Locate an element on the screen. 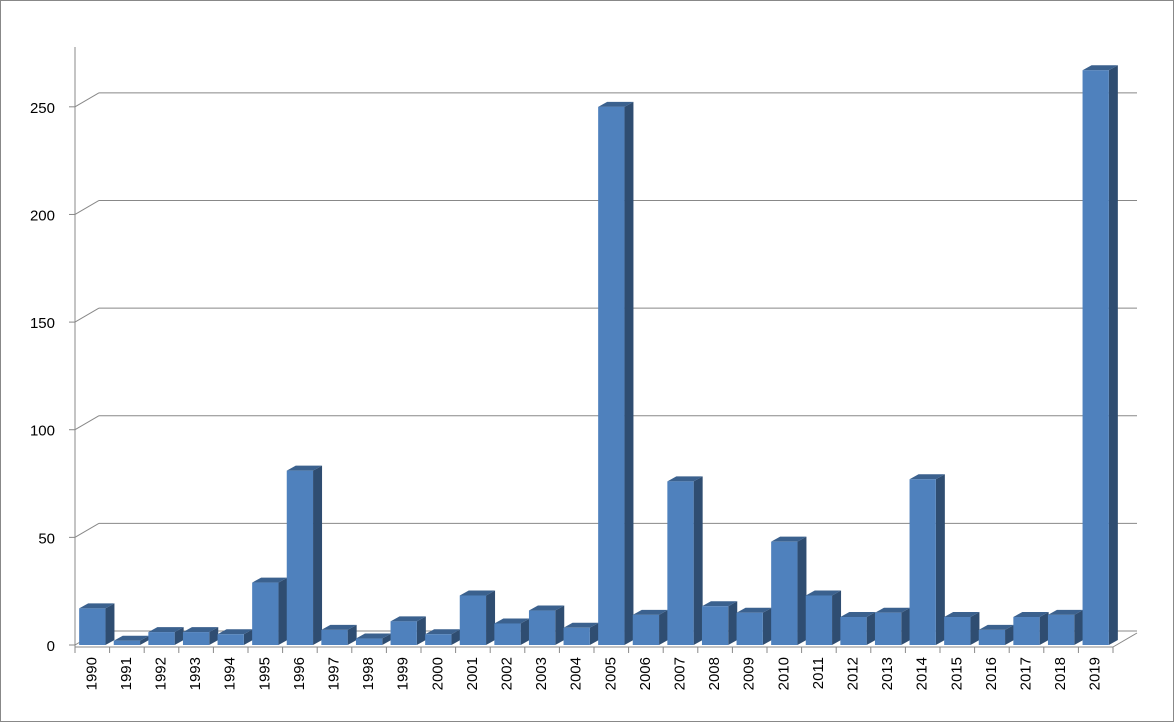 The image size is (1174, 722). x-tick-label: 2015 is located at coordinates (956, 673).